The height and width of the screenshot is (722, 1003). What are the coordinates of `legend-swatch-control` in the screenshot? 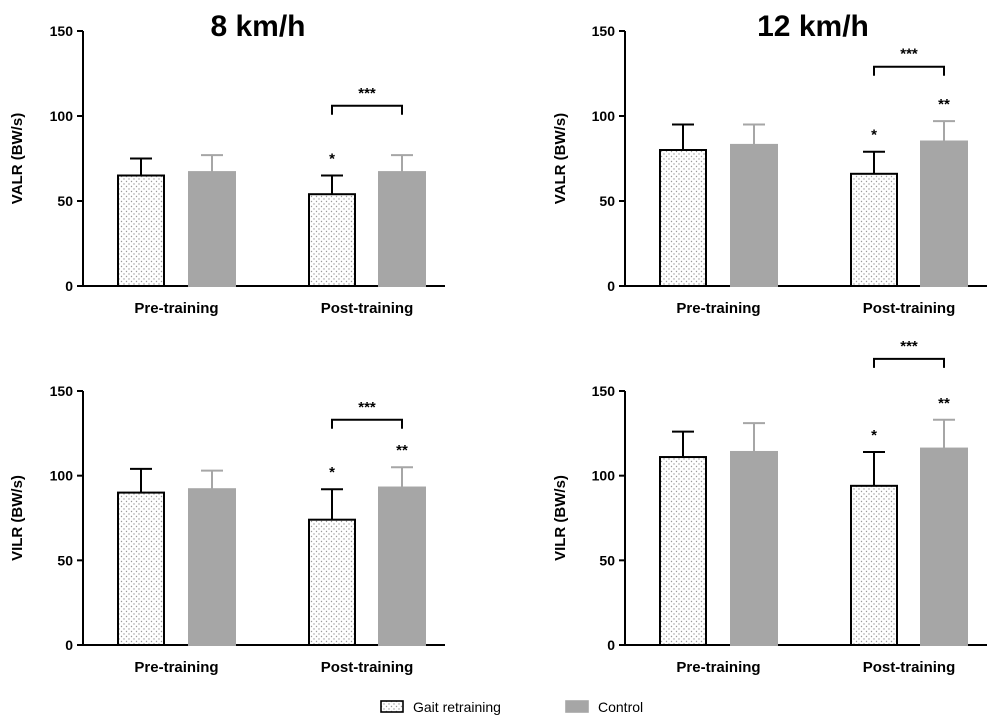 It's located at (577, 706).